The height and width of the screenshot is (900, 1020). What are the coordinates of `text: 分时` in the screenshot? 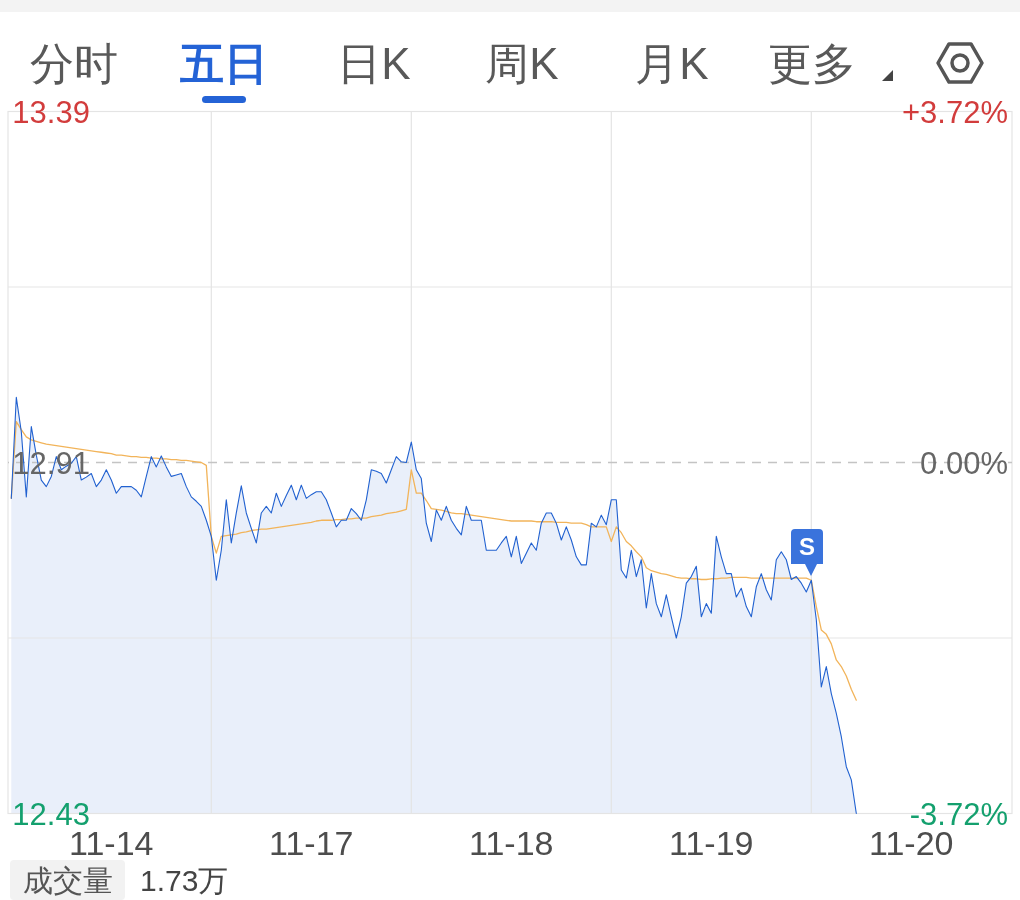 It's located at (74, 63).